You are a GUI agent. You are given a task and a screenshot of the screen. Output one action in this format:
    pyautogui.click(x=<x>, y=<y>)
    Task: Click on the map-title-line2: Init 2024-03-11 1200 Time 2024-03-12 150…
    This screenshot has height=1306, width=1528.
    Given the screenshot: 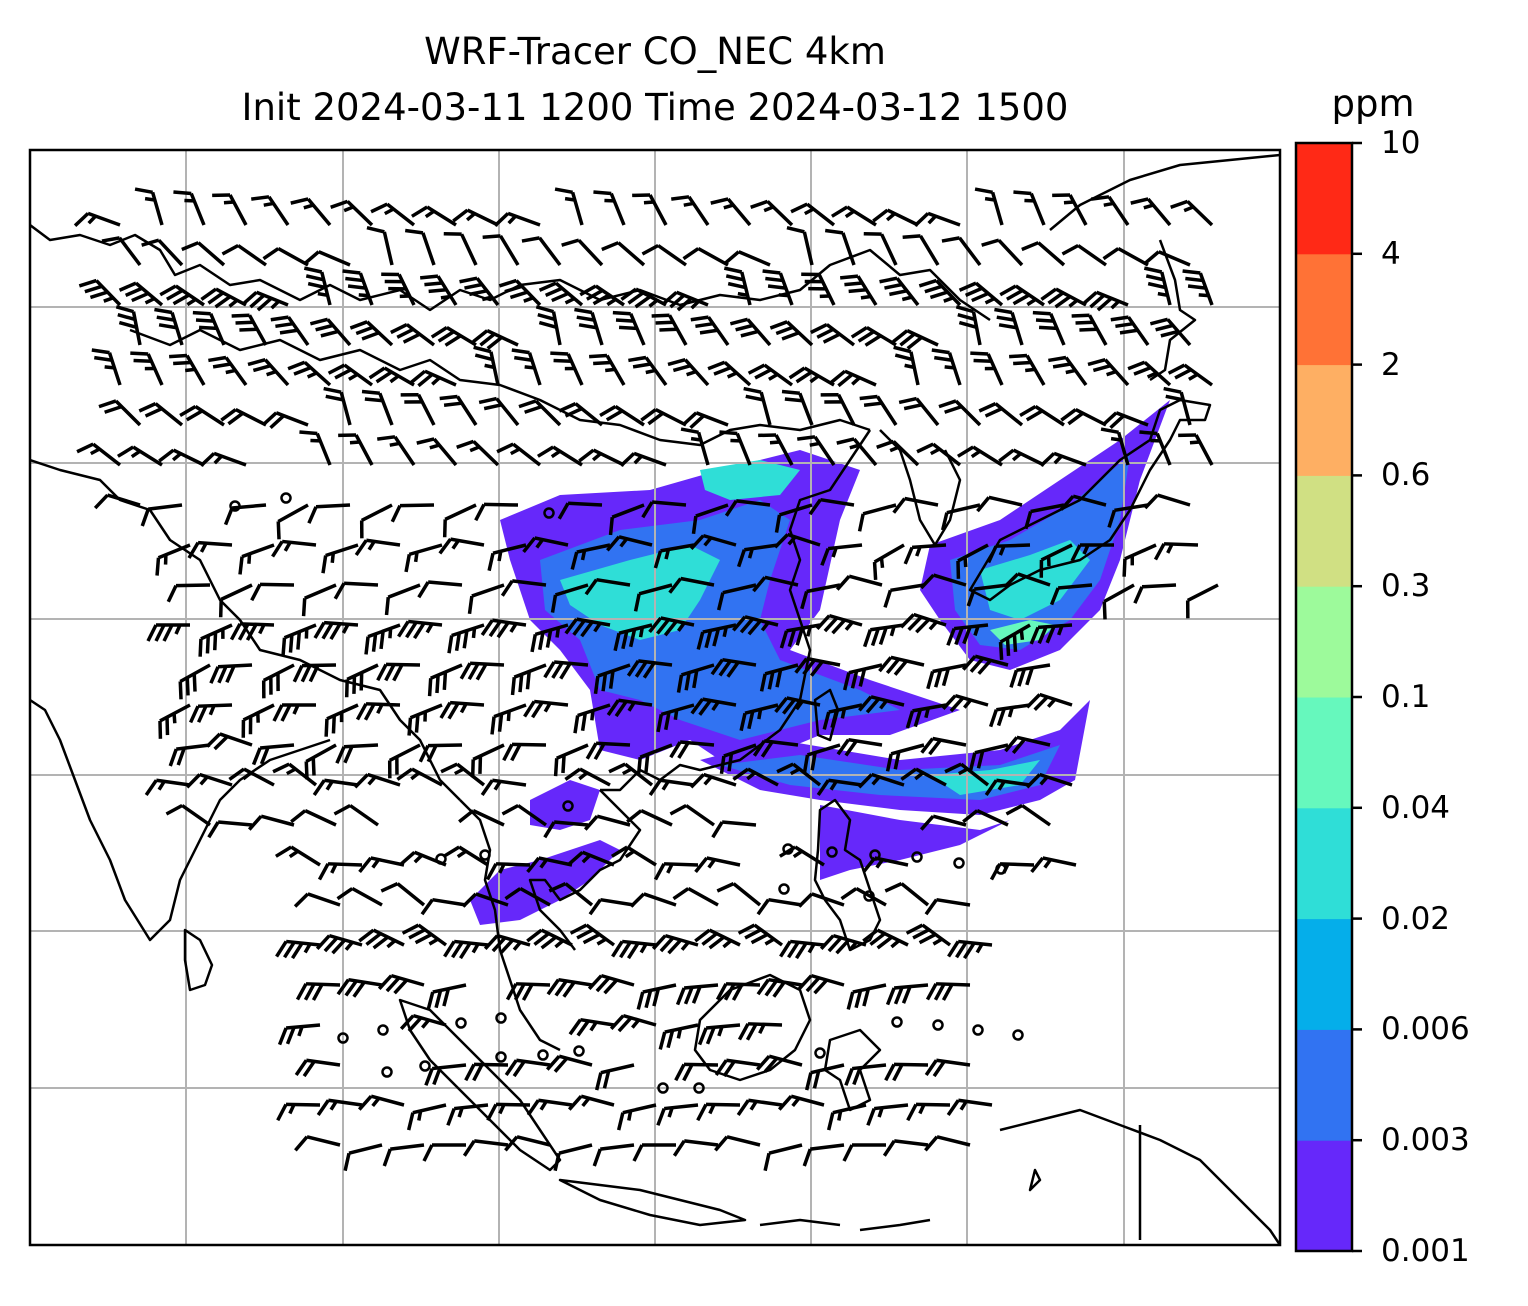 What is the action you would take?
    pyautogui.click(x=655, y=107)
    